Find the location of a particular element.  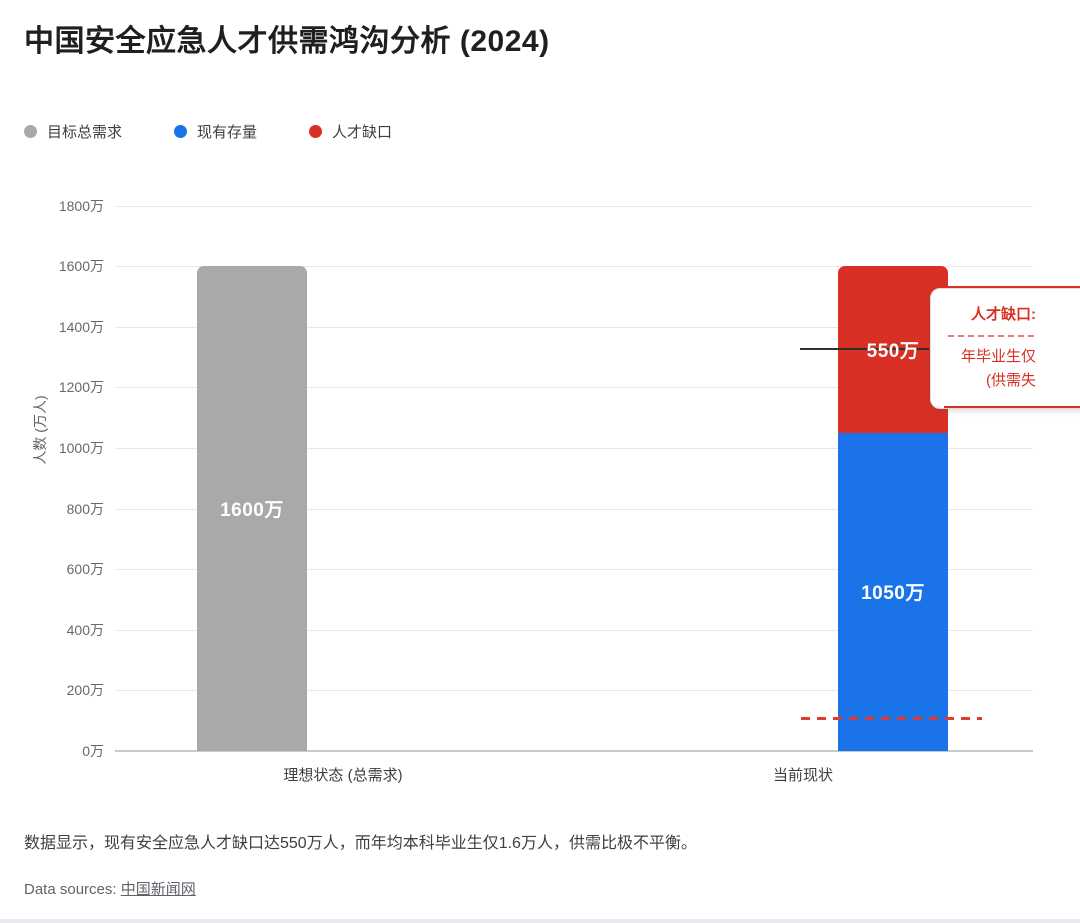

chart-legend: 目标总需求 现有存量 人才缺口 is located at coordinates (208, 131).